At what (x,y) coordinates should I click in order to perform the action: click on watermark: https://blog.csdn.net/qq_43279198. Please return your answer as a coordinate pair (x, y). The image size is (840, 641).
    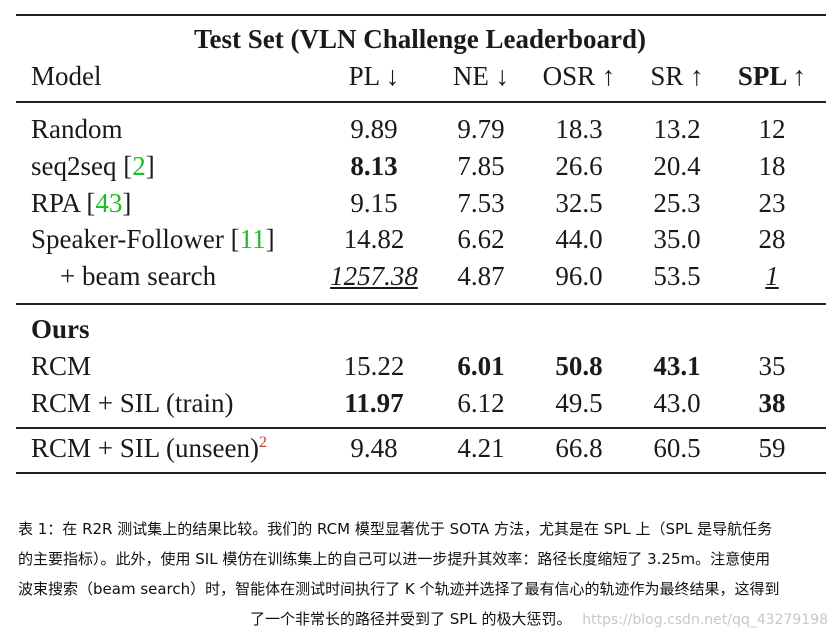
    Looking at the image, I should click on (705, 620).